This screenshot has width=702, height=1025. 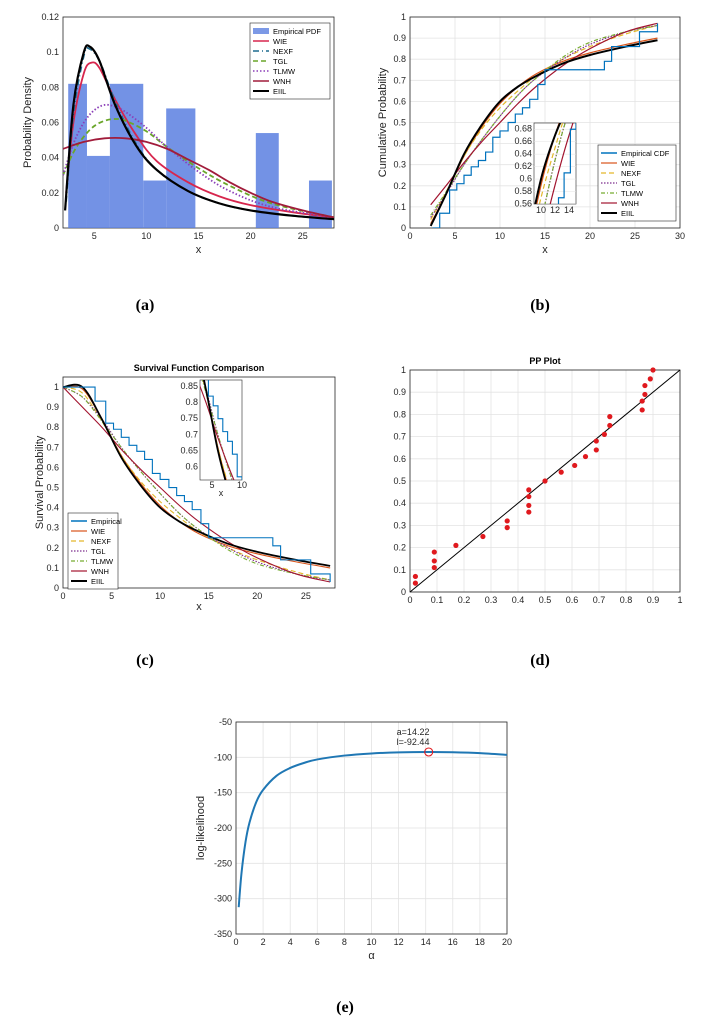 I want to click on caption-d: (d), so click(x=540, y=660).